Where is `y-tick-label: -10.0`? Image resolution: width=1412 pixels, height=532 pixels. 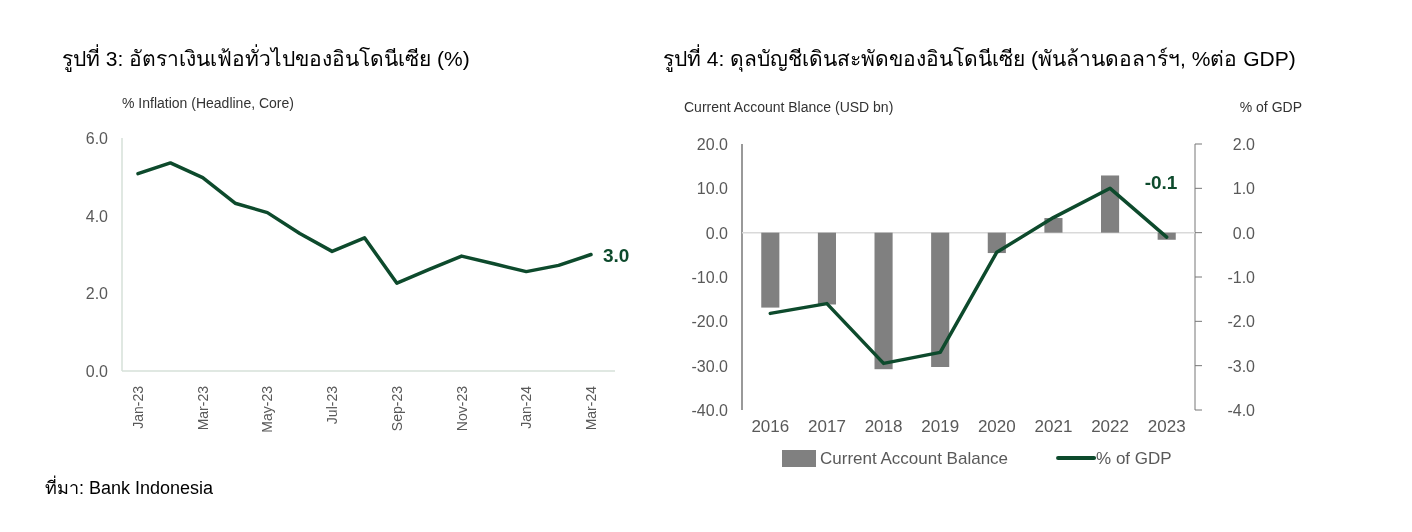 y-tick-label: -10.0 is located at coordinates (710, 277).